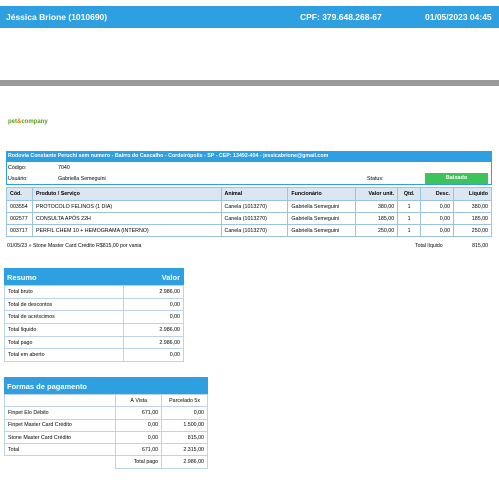  What do you see at coordinates (19, 230) in the screenshot?
I see `cell: 003717` at bounding box center [19, 230].